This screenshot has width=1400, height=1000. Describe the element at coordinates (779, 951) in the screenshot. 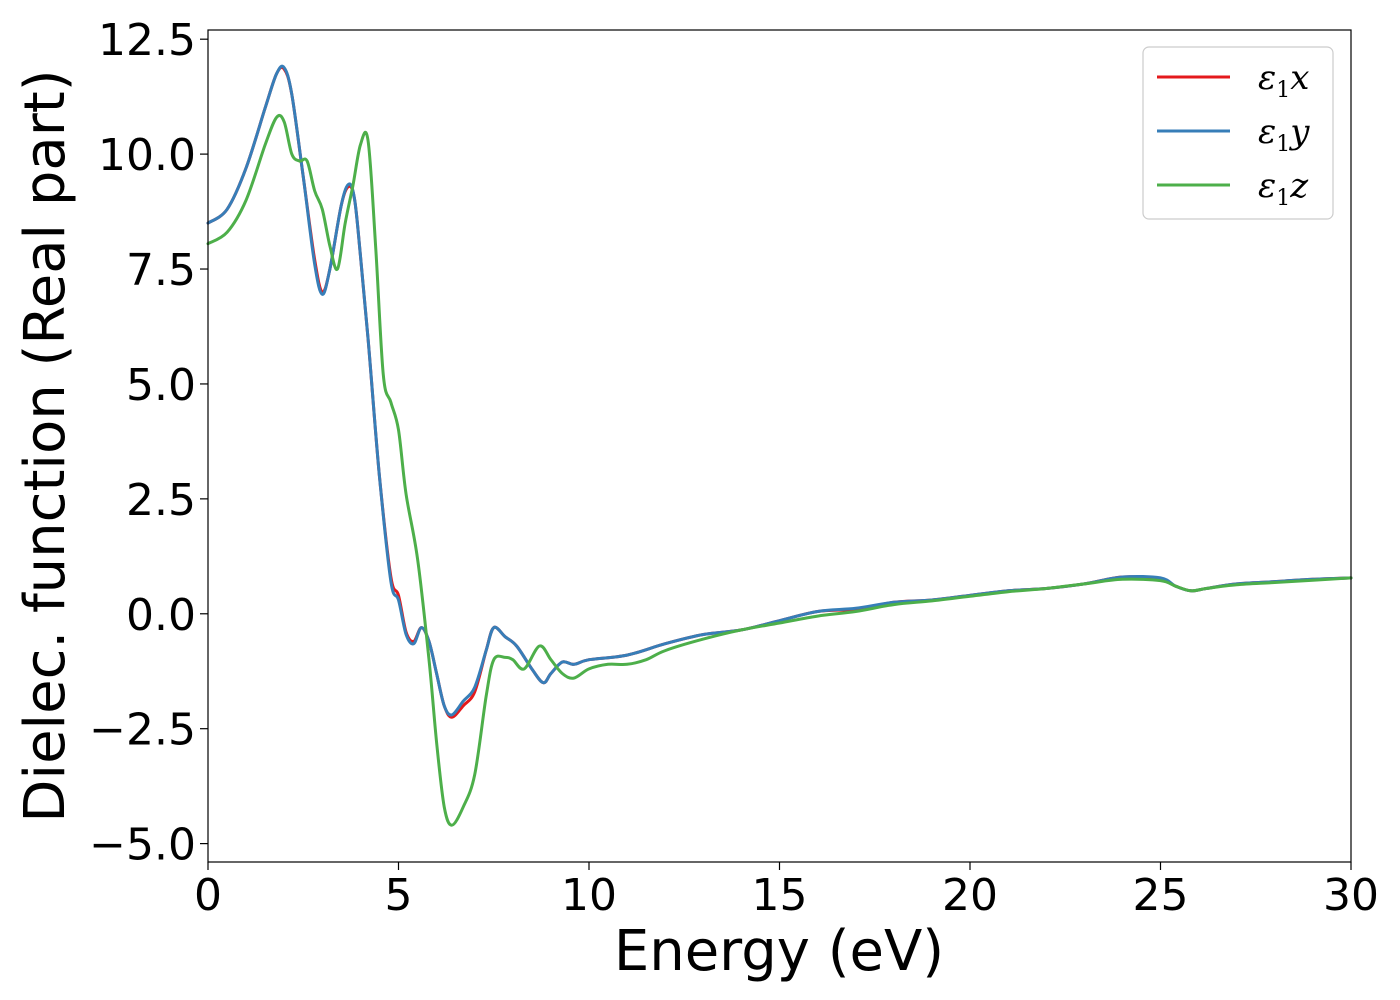

I see `x-axis-label: Energy (eV)` at that location.